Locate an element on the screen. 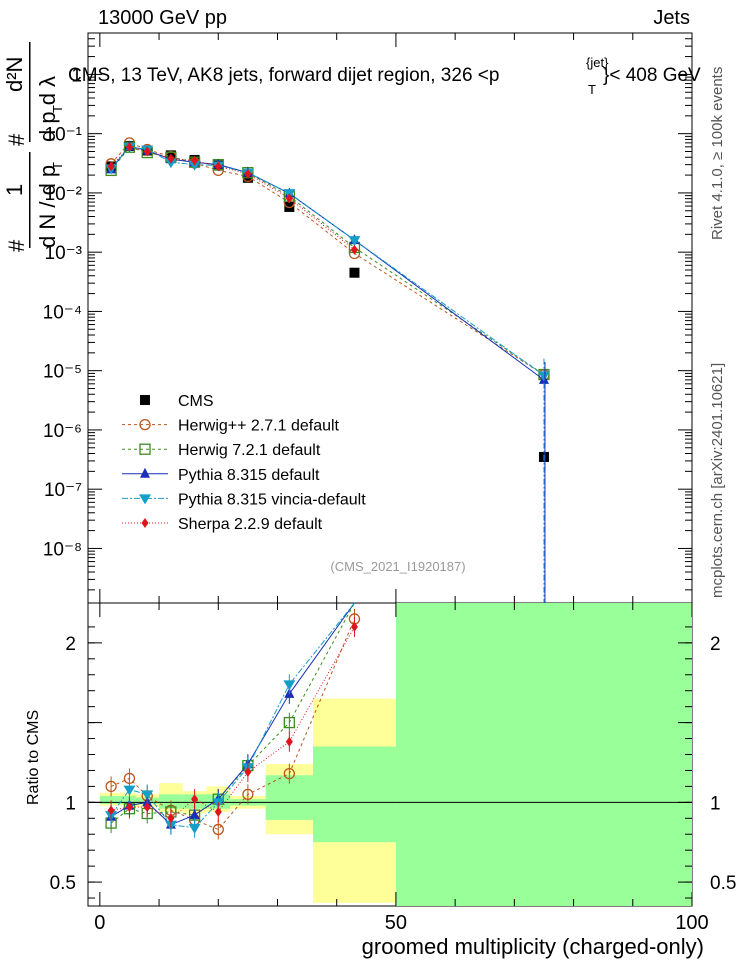  ratio-series is located at coordinates (233, 721).